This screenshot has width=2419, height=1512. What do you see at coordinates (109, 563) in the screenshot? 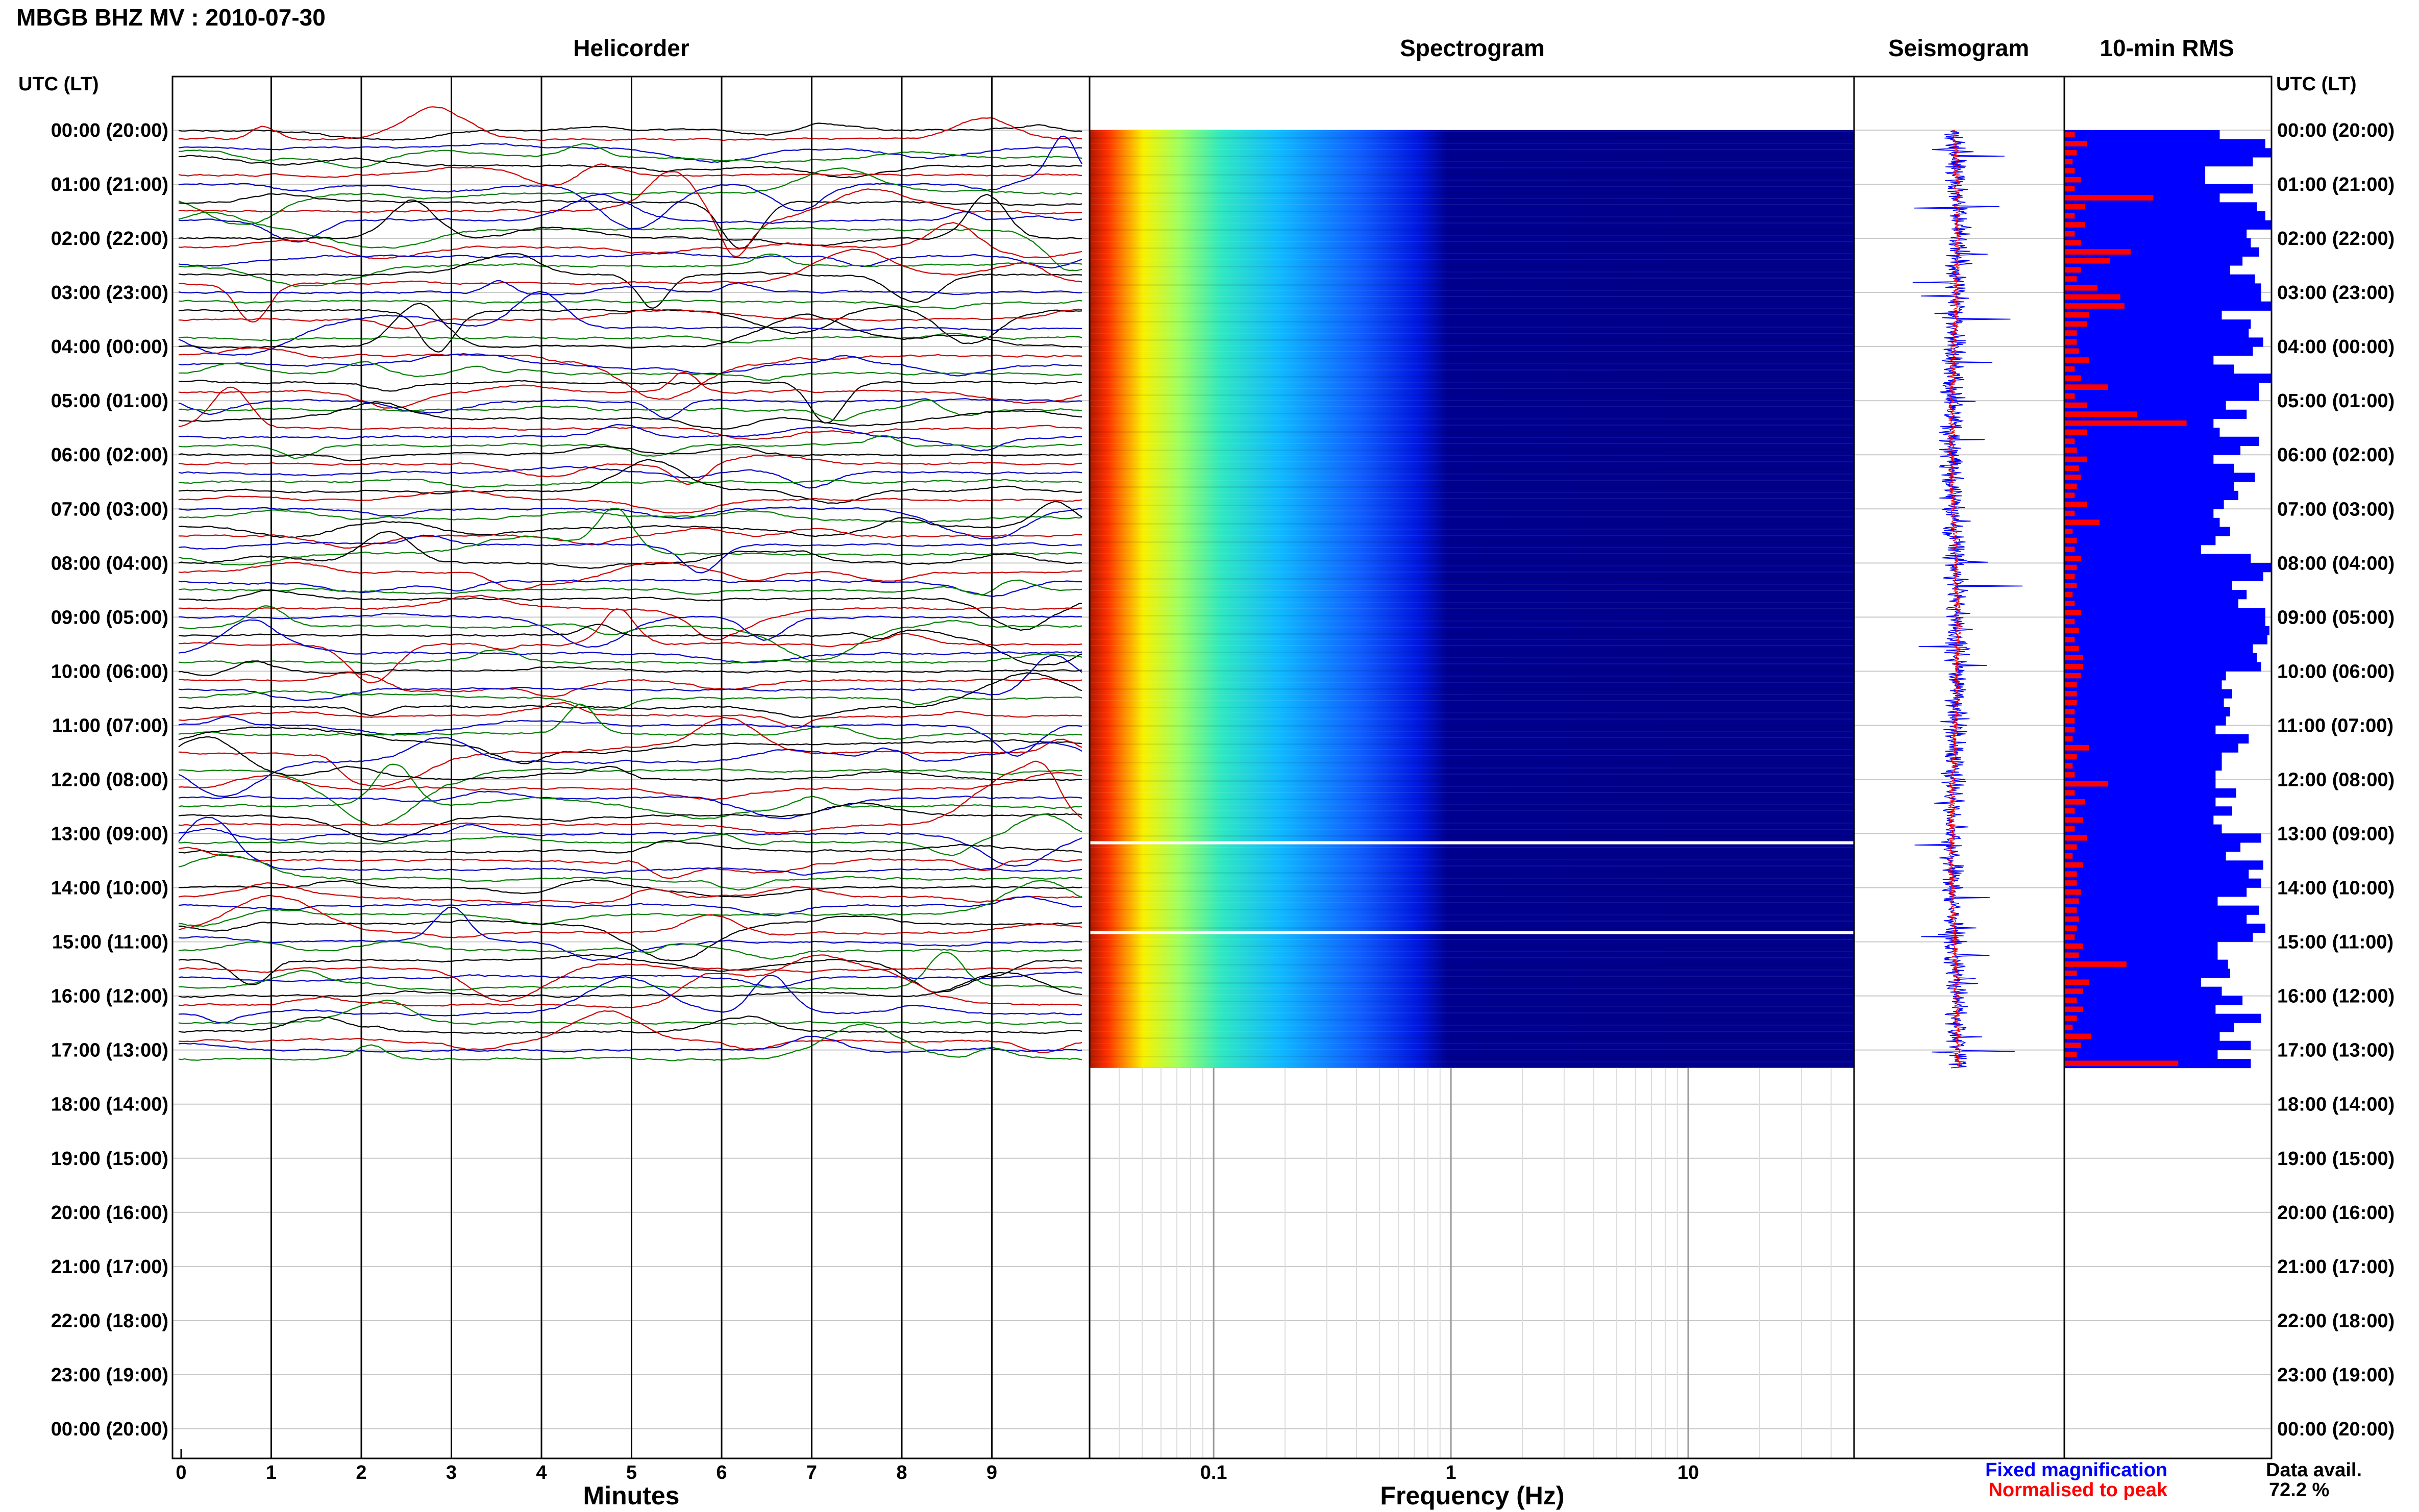
I see `time-label-left: 08:00 (04:00)` at bounding box center [109, 563].